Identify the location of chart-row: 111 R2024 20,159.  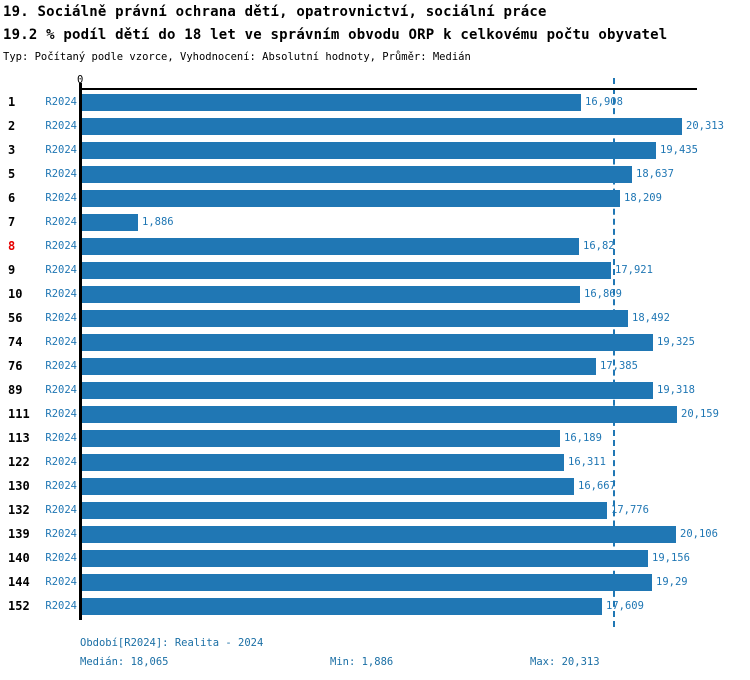
(375, 414).